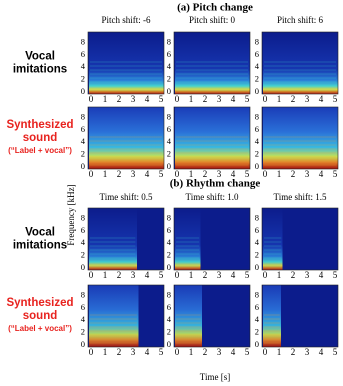  What do you see at coordinates (300, 197) in the screenshot?
I see `panel-title: Time shift: 1.5` at bounding box center [300, 197].